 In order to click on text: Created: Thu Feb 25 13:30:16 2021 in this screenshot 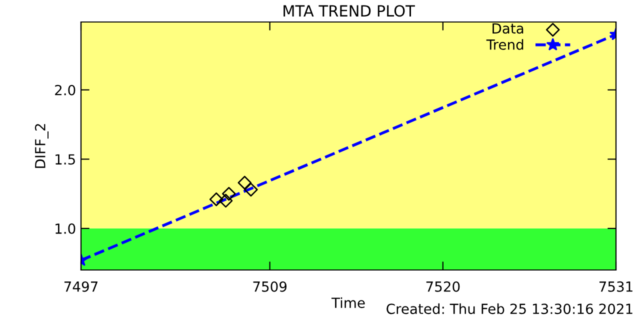, I will do `click(509, 308)`.